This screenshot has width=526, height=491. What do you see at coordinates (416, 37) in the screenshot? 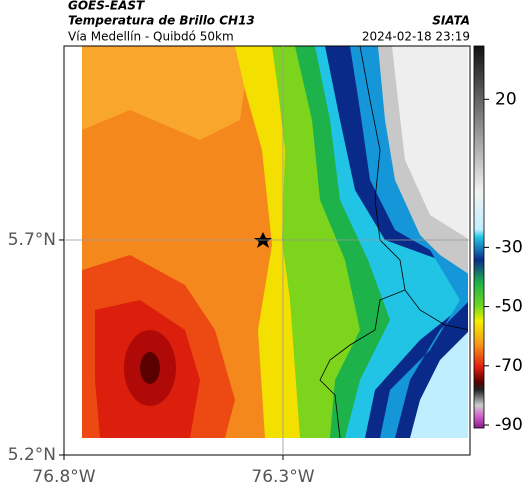
I see `timestamp: 2024-02-18 23:19` at bounding box center [416, 37].